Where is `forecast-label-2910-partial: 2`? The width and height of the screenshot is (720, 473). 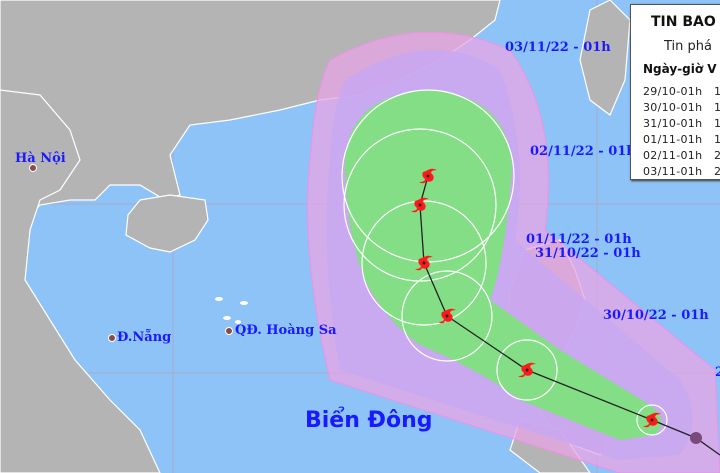 forecast-label-2910-partial: 2 is located at coordinates (717, 372).